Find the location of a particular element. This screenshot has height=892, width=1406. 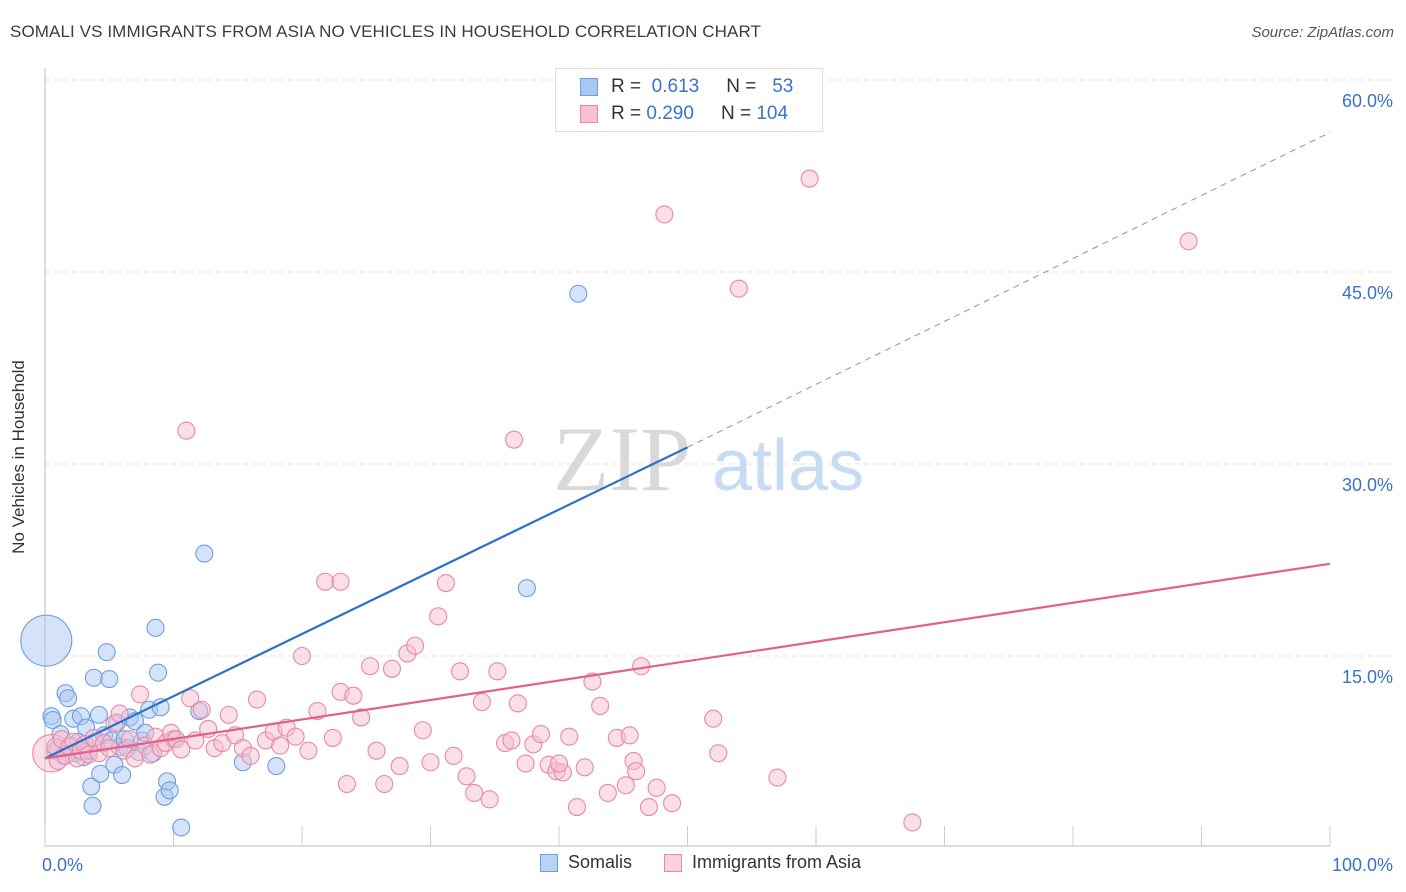

watermark-atlas: atlas is located at coordinates (788, 466).